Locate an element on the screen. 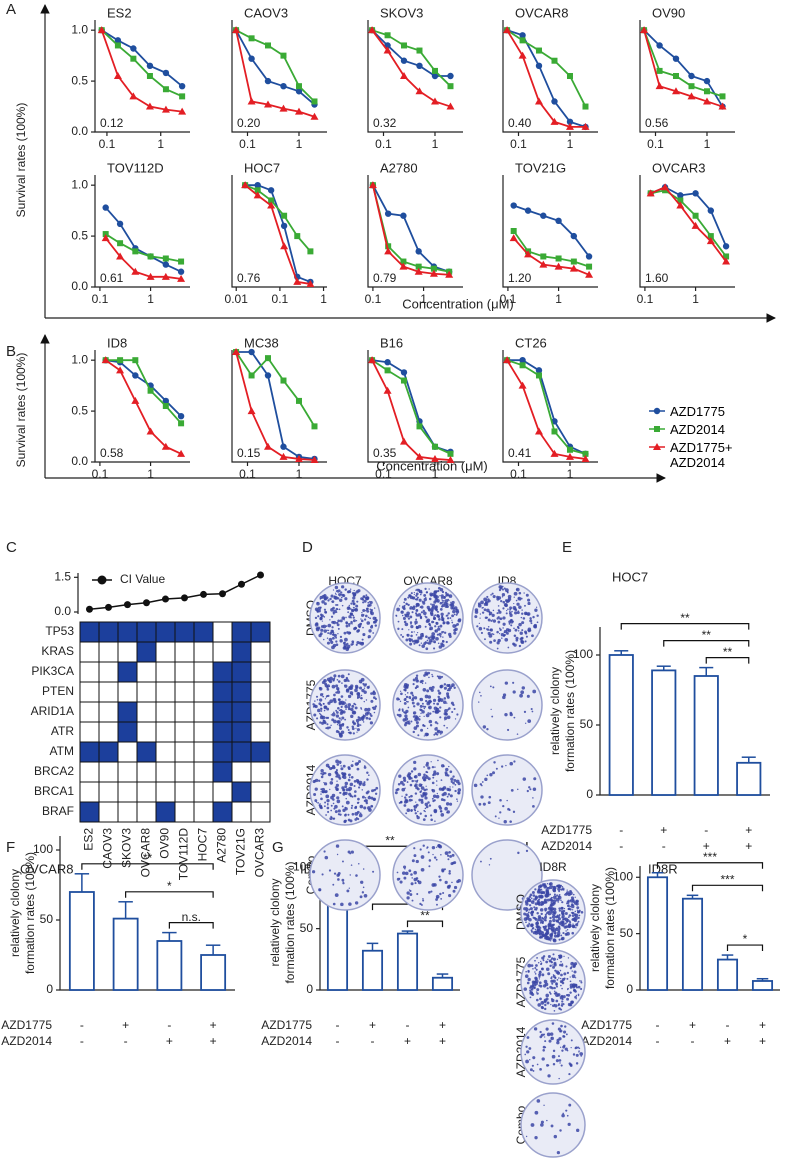 Image resolution: width=793 pixels, height=1162 pixels. ci-annotation: 0.20 is located at coordinates (249, 123).